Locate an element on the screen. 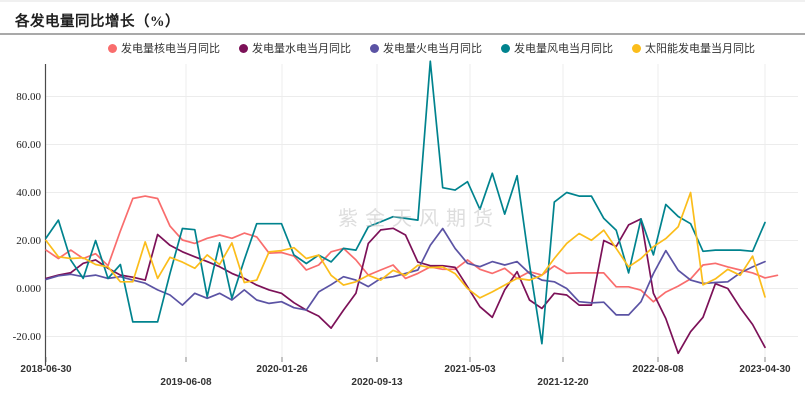 This screenshot has width=805, height=409. legend-item-solar: 太阳能发电量当月同比 is located at coordinates (693, 48).